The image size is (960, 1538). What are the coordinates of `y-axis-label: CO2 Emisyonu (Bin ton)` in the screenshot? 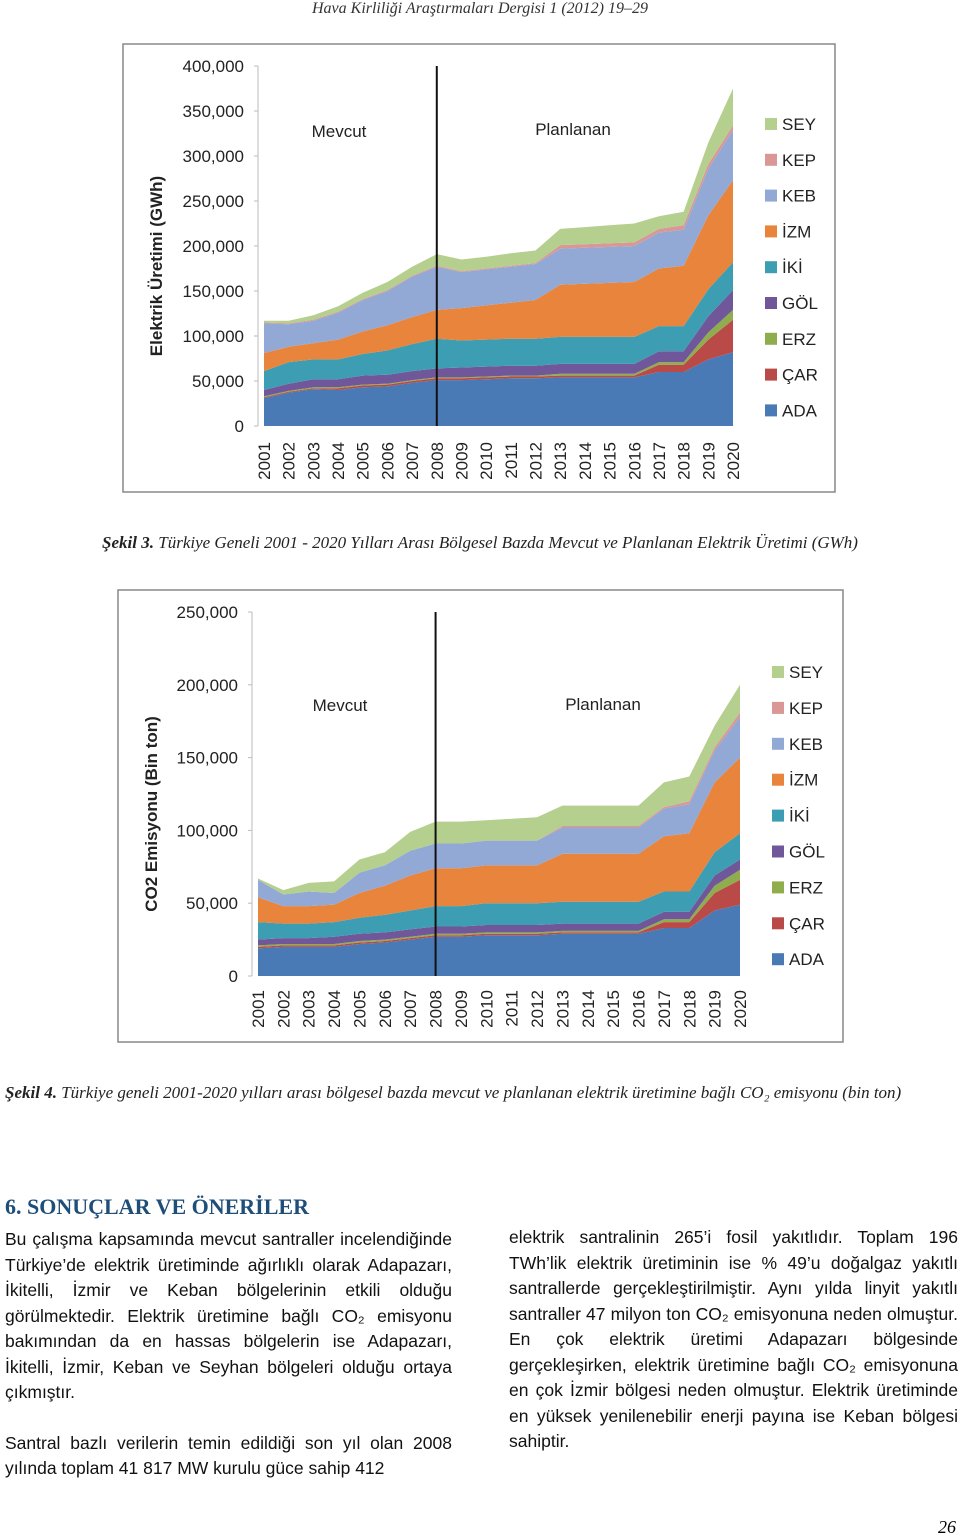 It's located at (151, 814).